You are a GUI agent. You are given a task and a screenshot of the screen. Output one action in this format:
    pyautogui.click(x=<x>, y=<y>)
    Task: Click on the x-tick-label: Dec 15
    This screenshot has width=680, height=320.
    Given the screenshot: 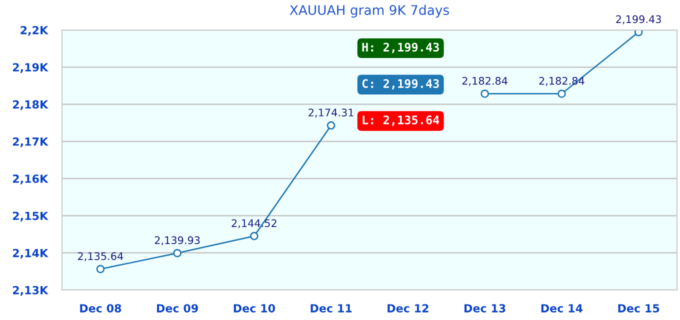 What is the action you would take?
    pyautogui.click(x=639, y=308)
    